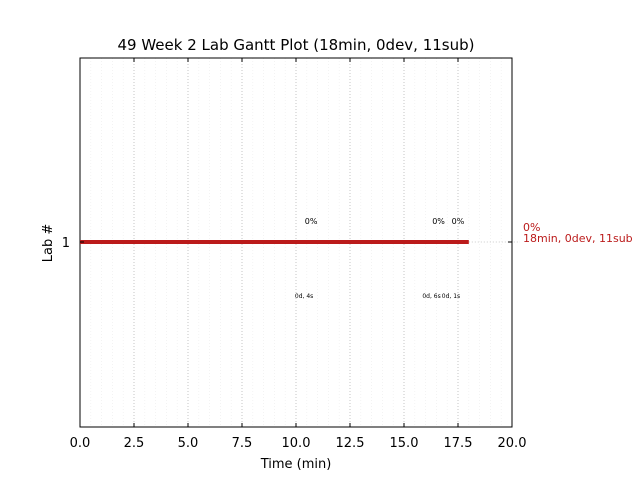 The width and height of the screenshot is (640, 480). I want to click on y-axis-label: Lab #, so click(48, 243).